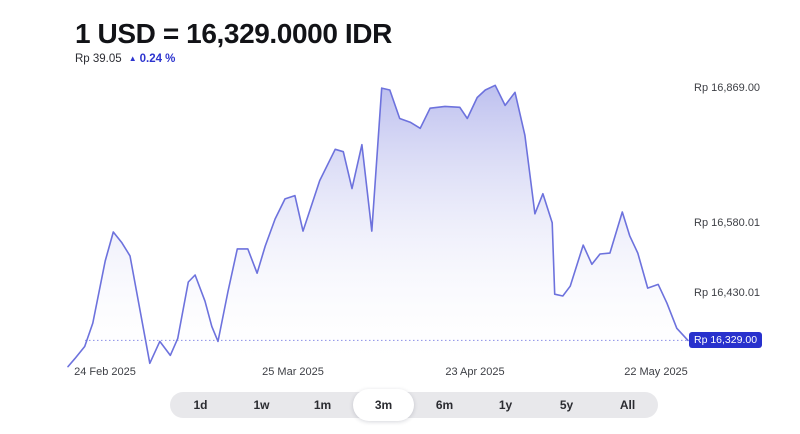 The image size is (800, 434). What do you see at coordinates (132, 59) in the screenshot?
I see `trend-up-icon: ▲` at bounding box center [132, 59].